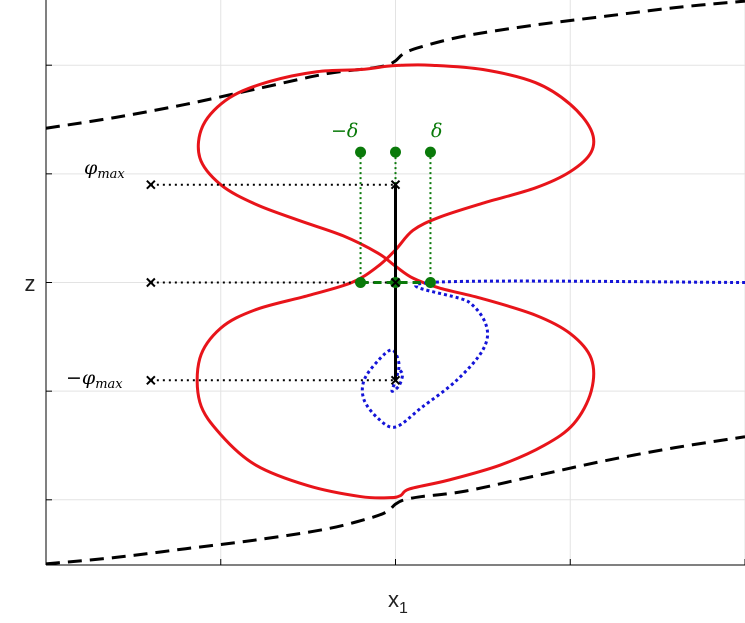  I want to click on neg-phi-max-label: −φmax, so click(94, 379).